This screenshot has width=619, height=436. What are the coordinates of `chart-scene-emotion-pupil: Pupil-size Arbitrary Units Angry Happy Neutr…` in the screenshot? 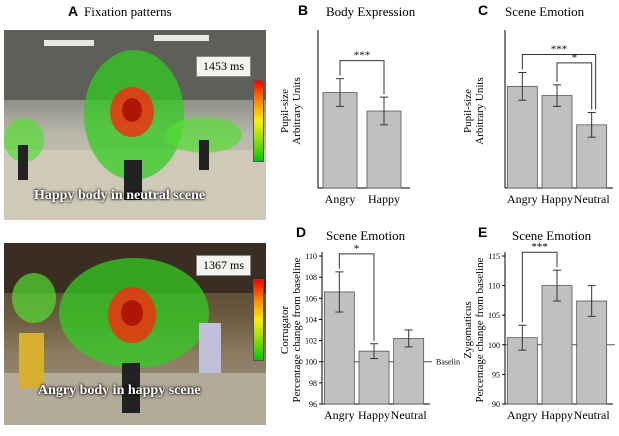 It's located at (537, 118).